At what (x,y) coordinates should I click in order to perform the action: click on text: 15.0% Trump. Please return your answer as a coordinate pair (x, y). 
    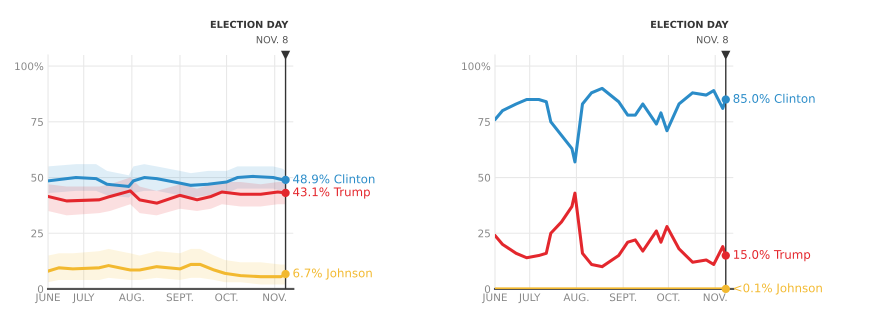
    Looking at the image, I should click on (772, 256).